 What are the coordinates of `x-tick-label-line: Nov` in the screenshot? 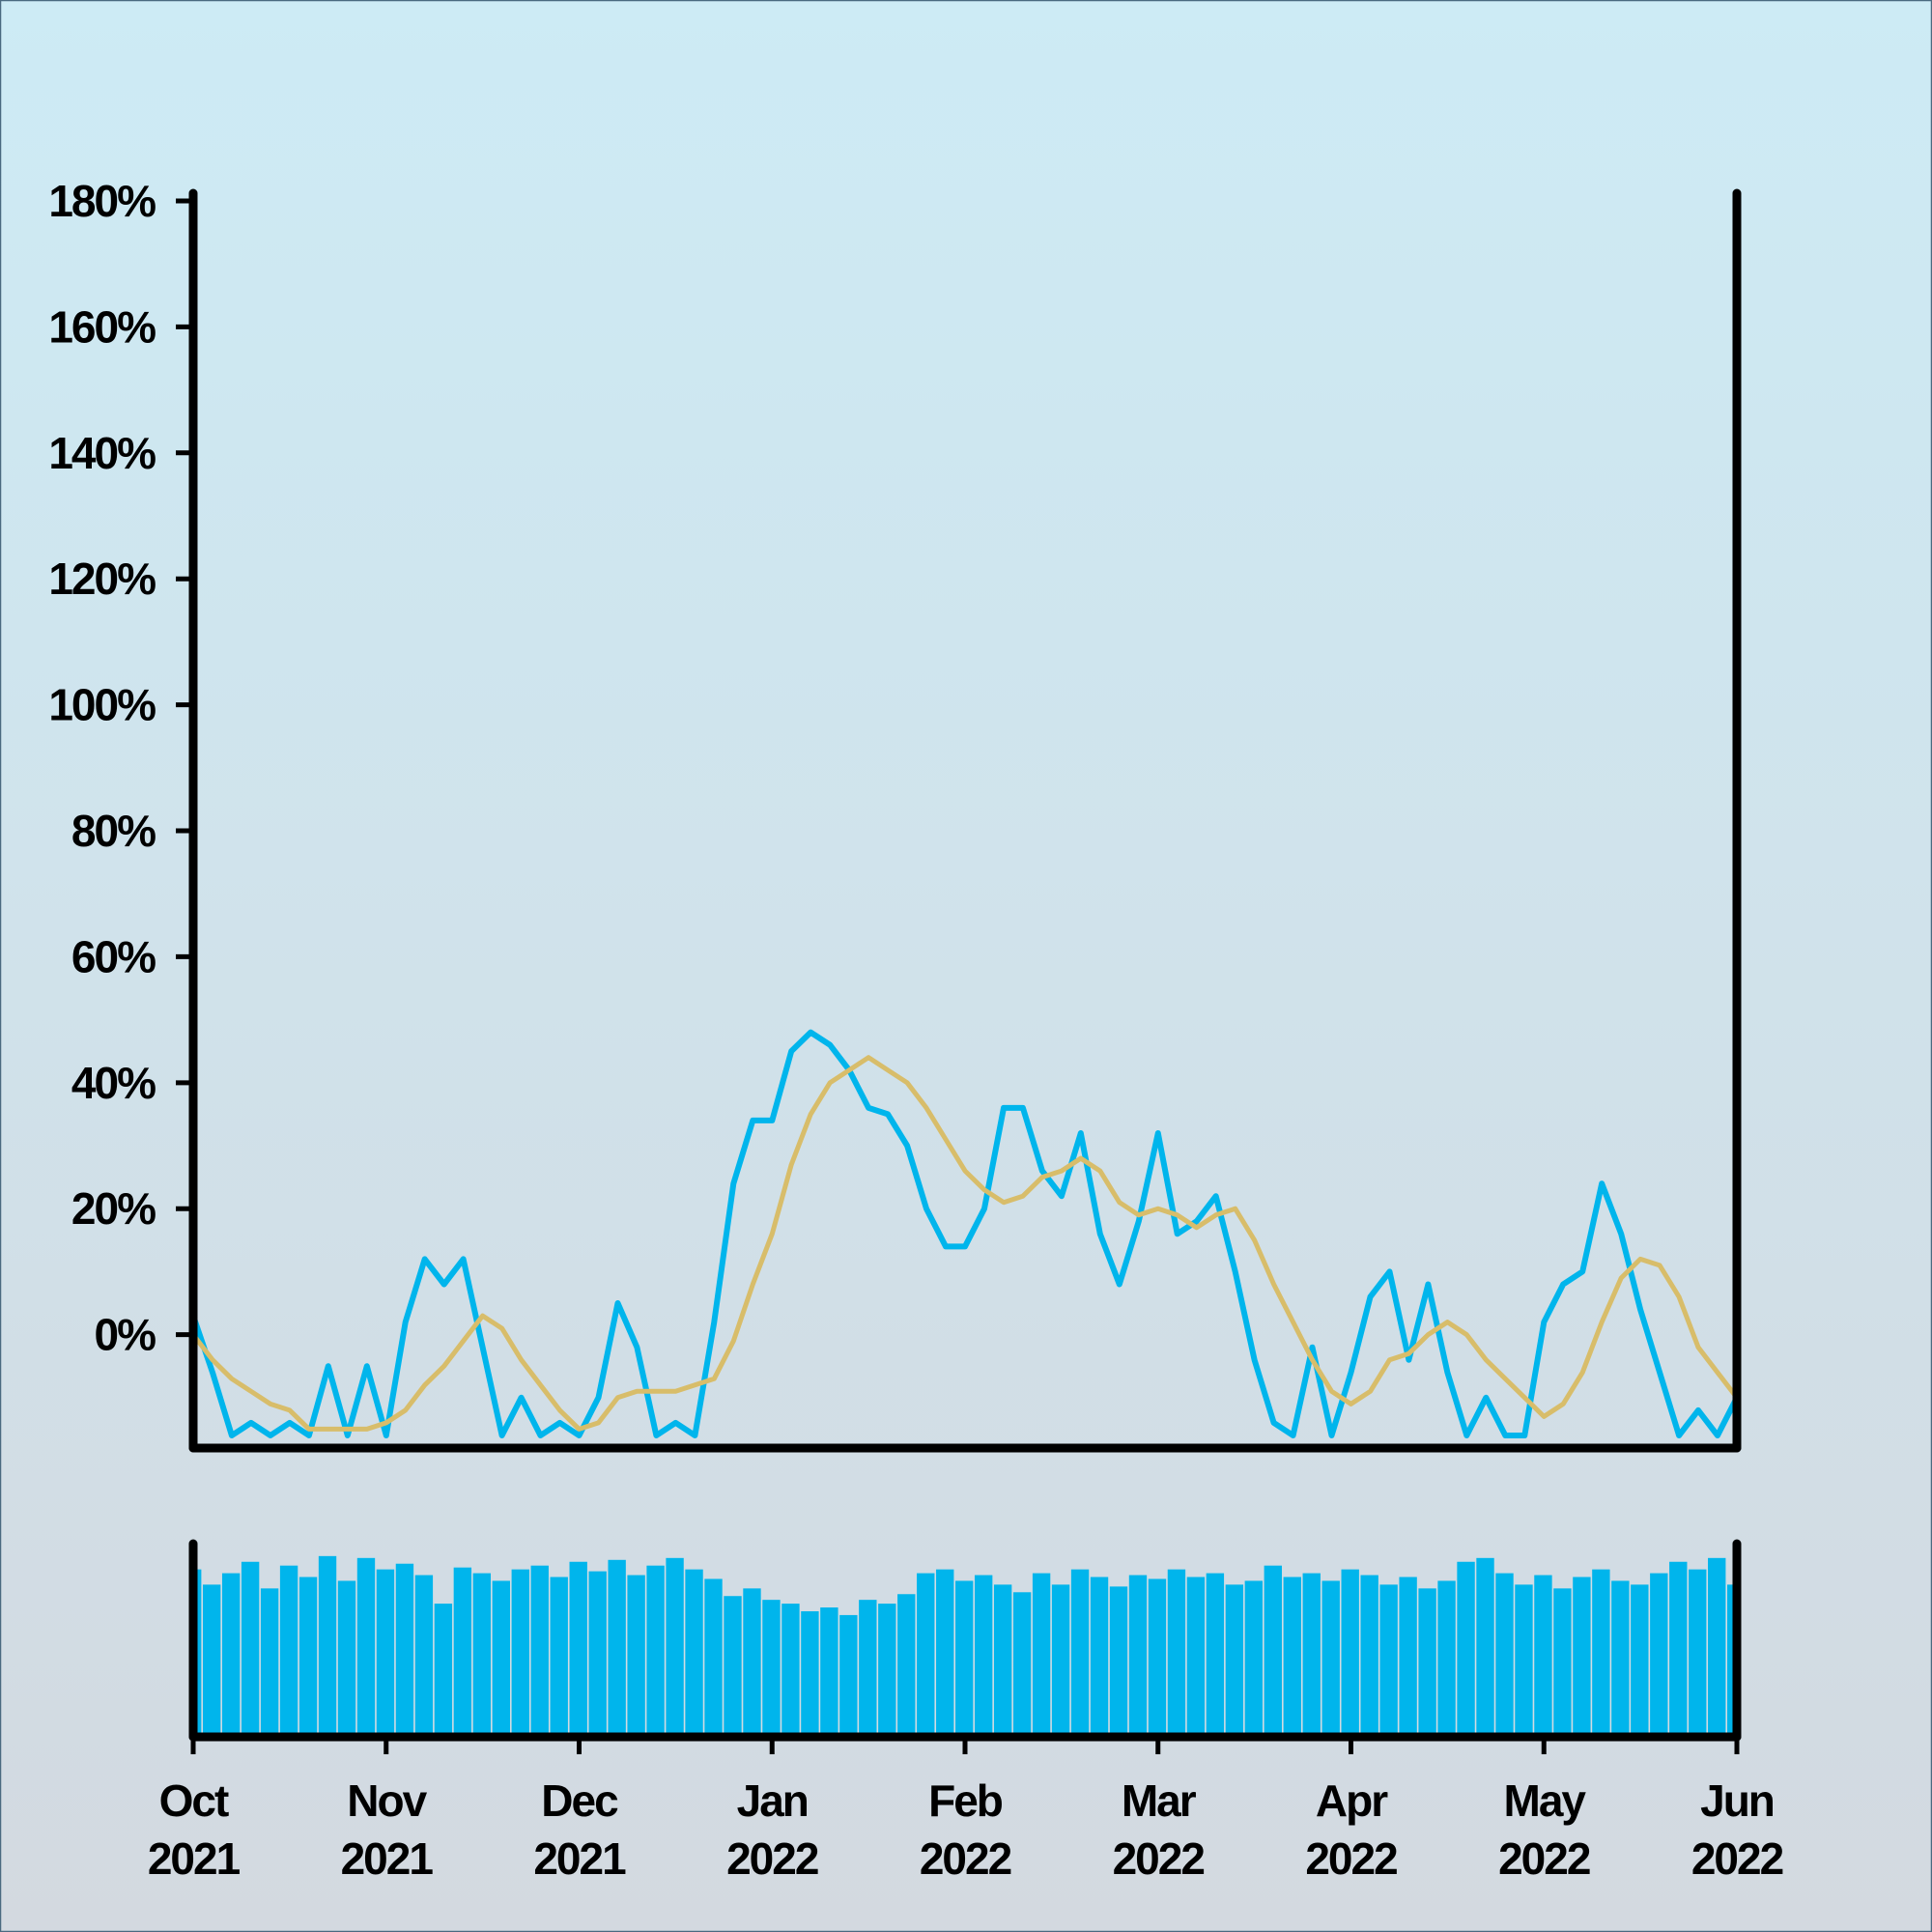 It's located at (387, 1801).